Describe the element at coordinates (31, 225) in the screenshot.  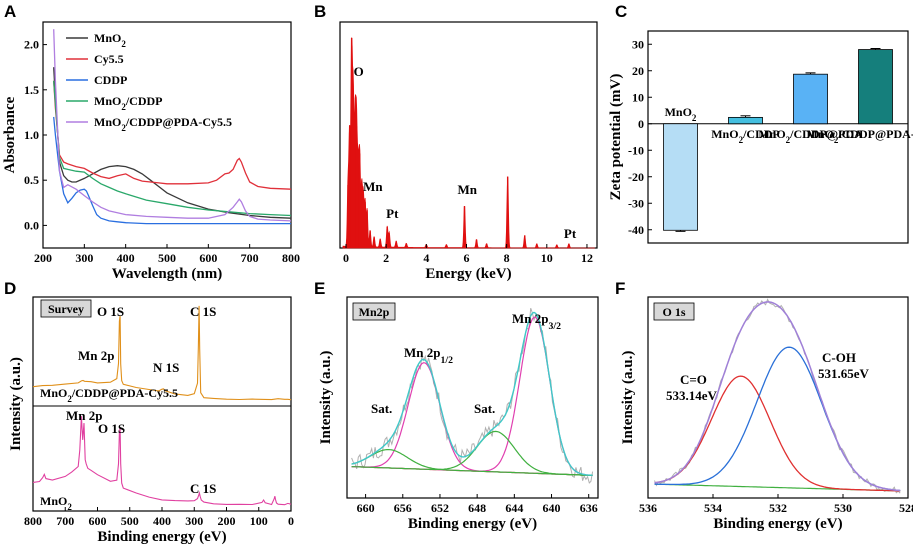
I see `y-tick-label: 0.0` at that location.